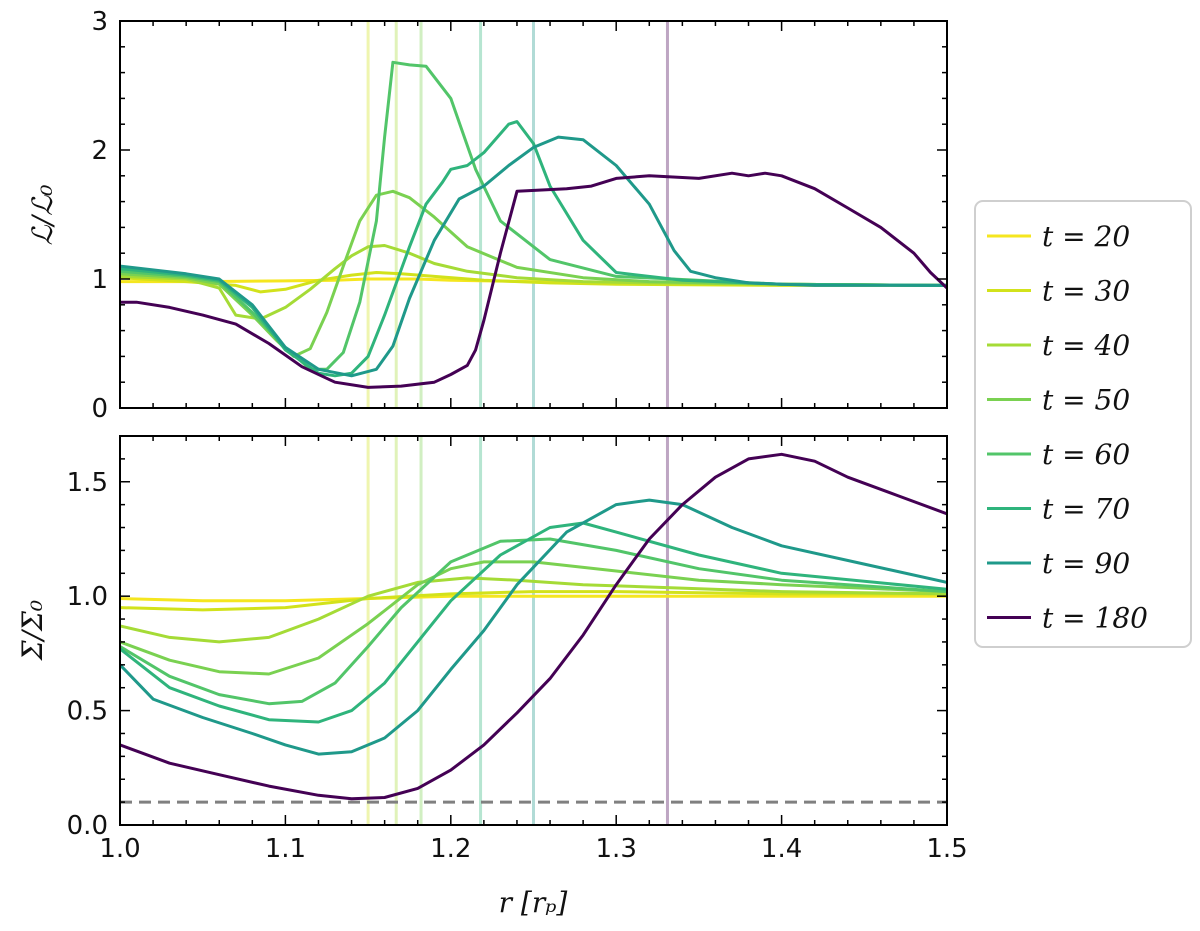  What do you see at coordinates (285, 849) in the screenshot?
I see `bottom-xtick-label: 1.1` at bounding box center [285, 849].